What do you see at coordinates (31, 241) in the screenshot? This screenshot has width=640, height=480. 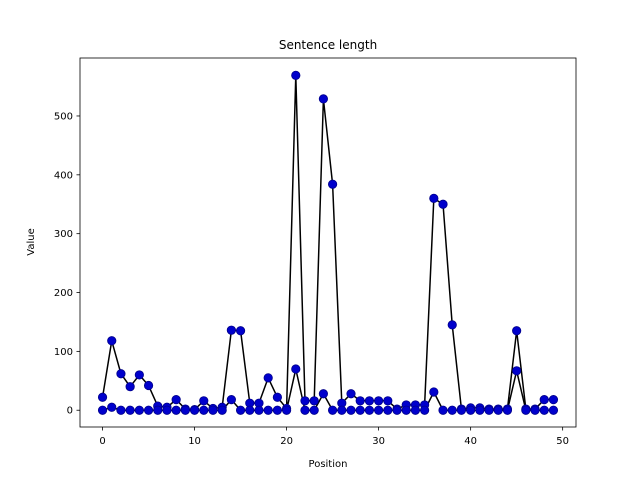 I see `y-axis-label: Value` at bounding box center [31, 241].